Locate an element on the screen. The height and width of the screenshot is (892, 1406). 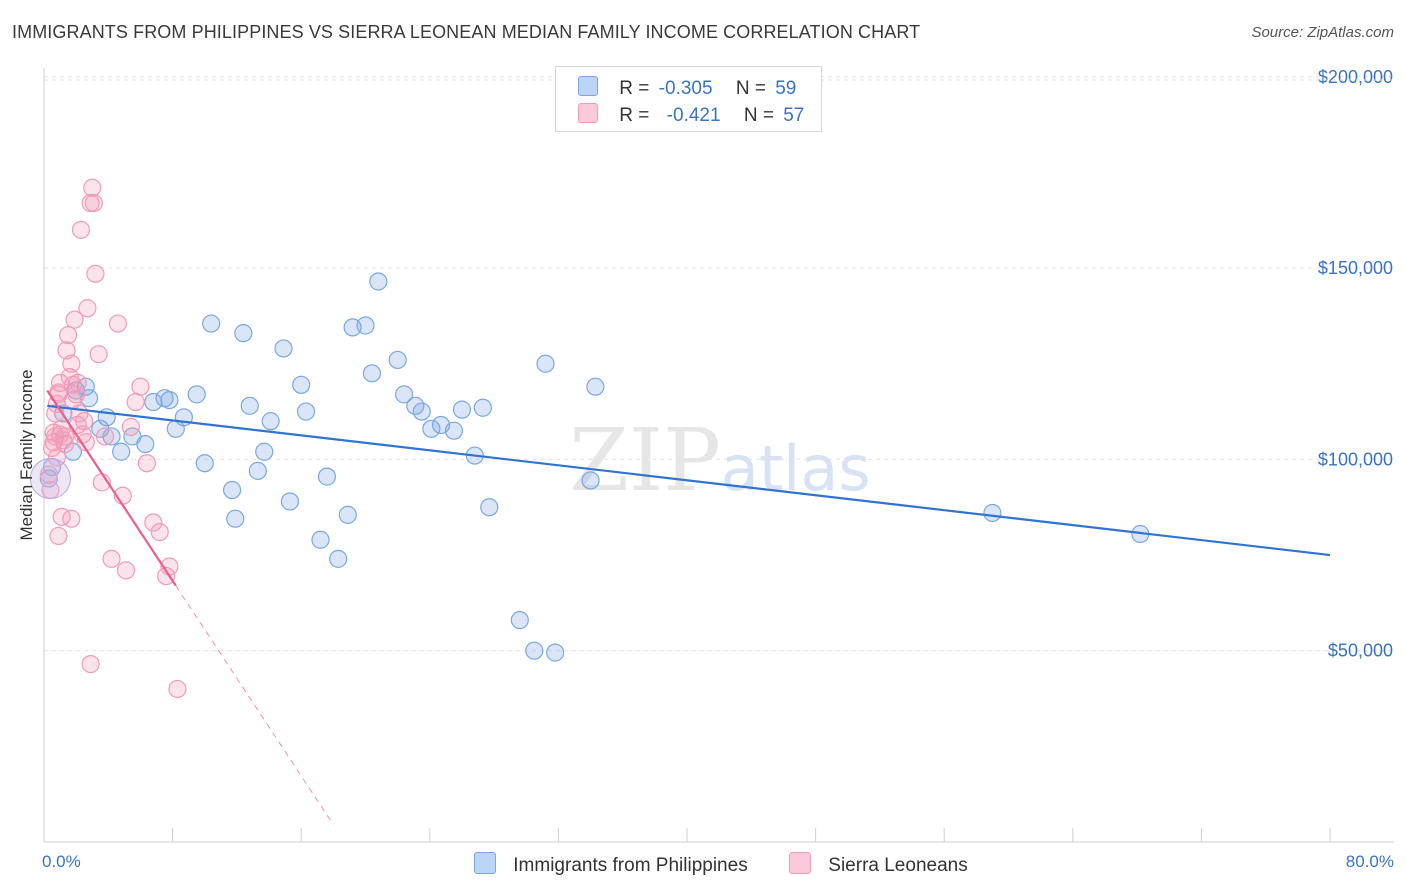
sierra-leone-trend-line is located at coordinates (111, 488).